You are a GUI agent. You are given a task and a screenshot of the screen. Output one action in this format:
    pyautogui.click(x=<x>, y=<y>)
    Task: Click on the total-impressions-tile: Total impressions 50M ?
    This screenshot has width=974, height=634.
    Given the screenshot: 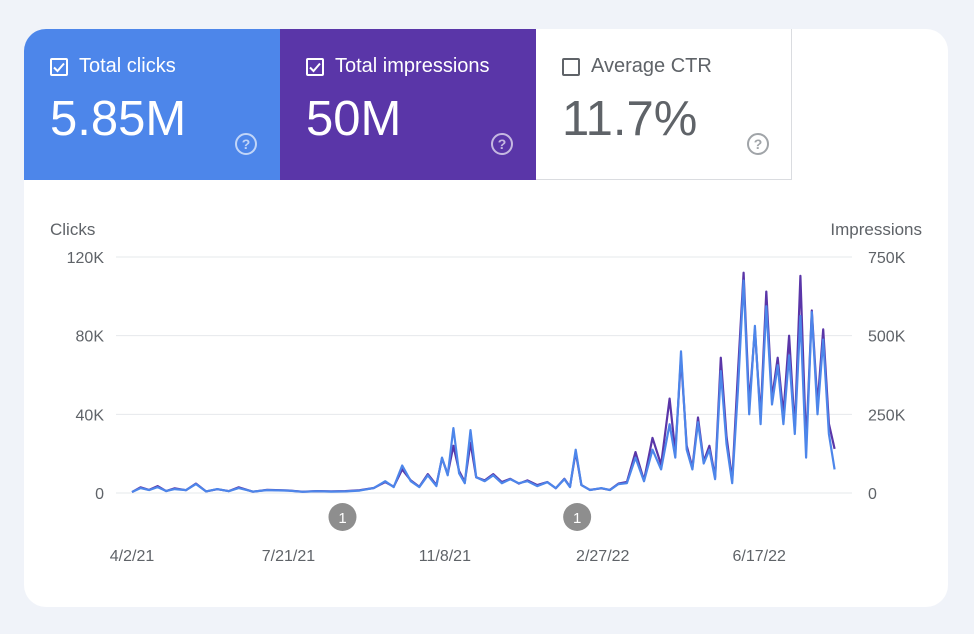 What is the action you would take?
    pyautogui.click(x=408, y=104)
    